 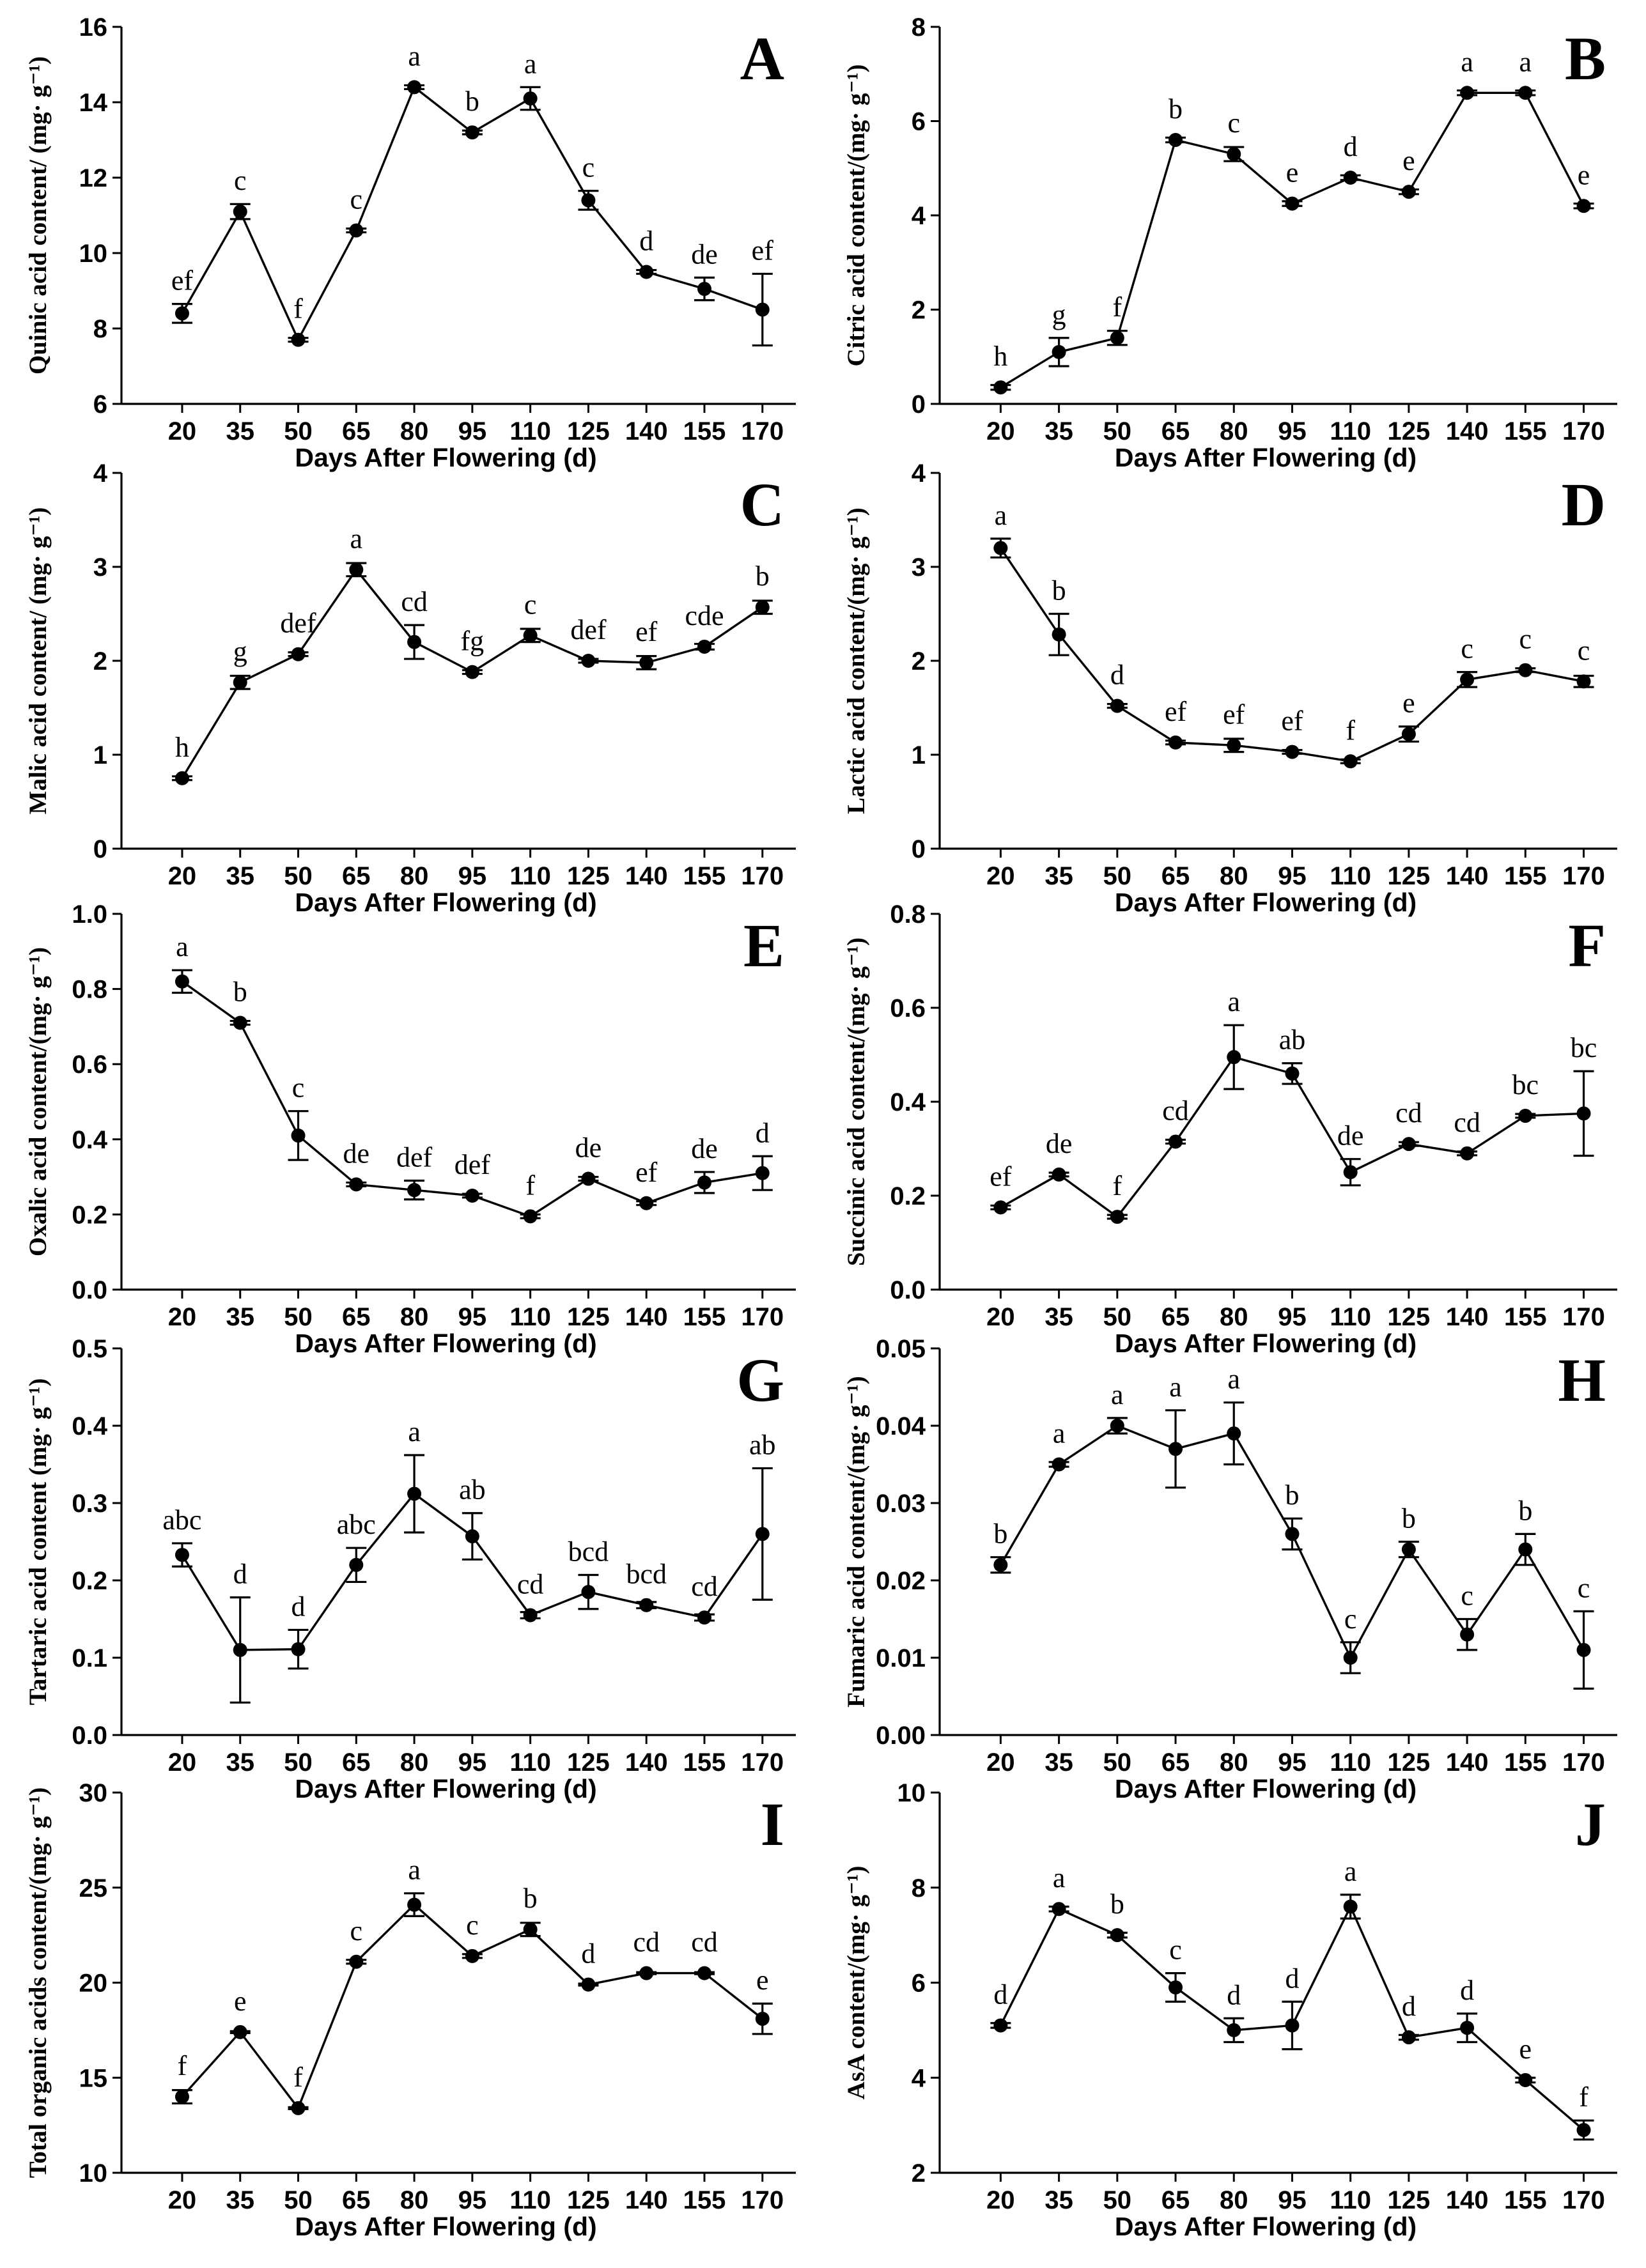 What do you see at coordinates (240, 1575) in the screenshot?
I see `significance-label-g: d` at bounding box center [240, 1575].